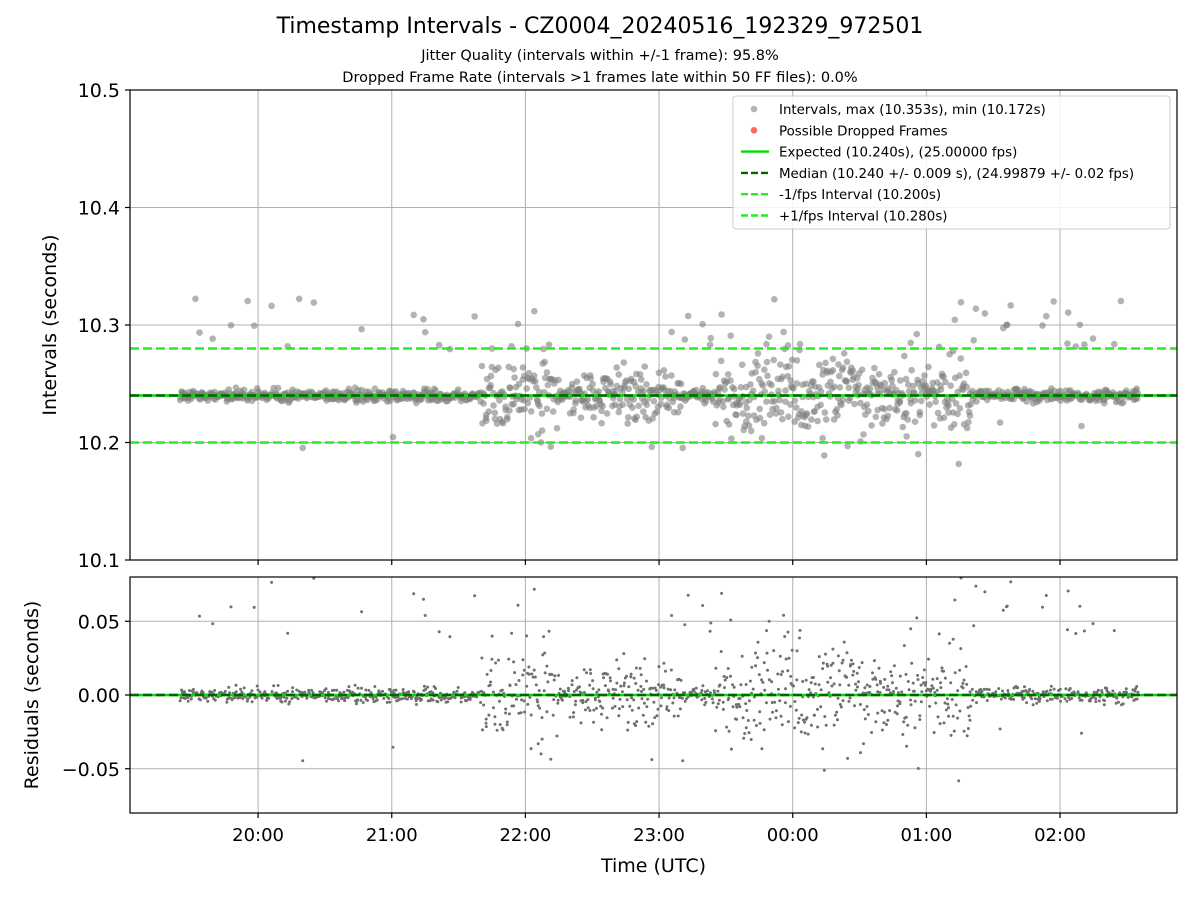 This screenshot has width=1200, height=900. I want to click on x-tick-label: 22:00, so click(525, 835).